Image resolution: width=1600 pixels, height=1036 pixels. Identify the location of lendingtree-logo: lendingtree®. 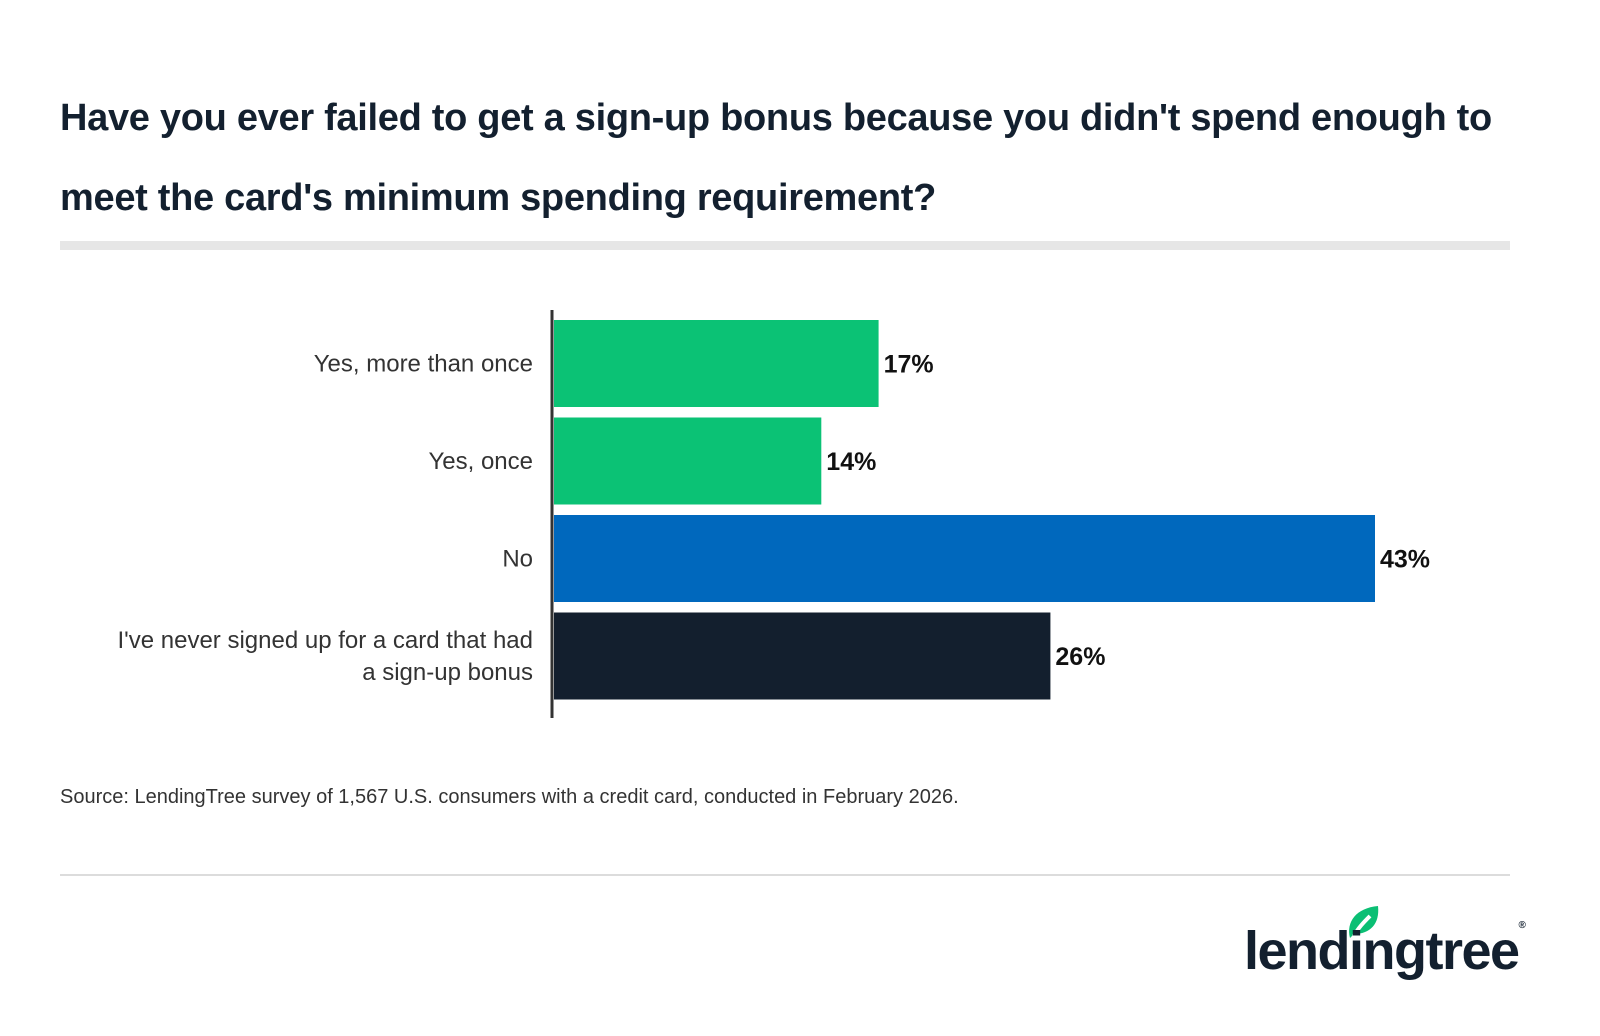
(1385, 945).